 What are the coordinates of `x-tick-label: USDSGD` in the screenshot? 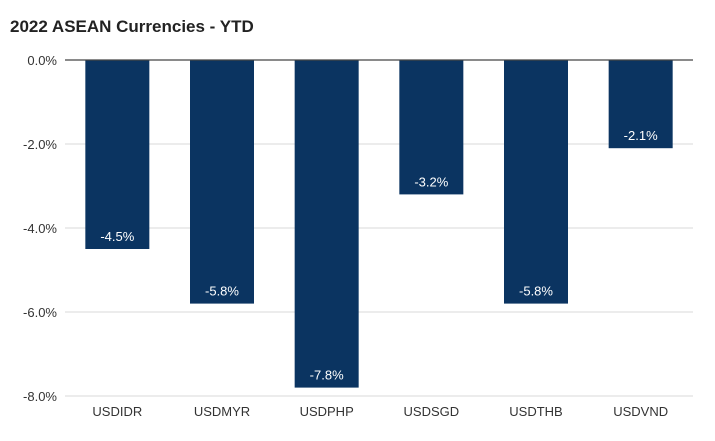 It's located at (432, 411).